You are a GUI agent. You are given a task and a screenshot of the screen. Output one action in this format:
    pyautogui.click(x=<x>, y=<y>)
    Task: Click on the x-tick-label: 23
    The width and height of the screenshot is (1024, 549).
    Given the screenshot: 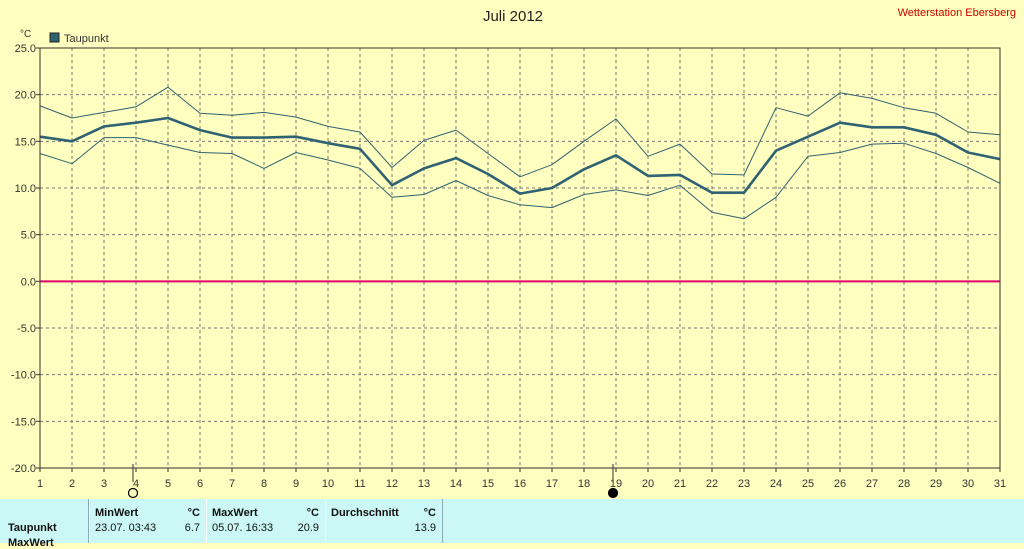 What is the action you would take?
    pyautogui.click(x=744, y=484)
    